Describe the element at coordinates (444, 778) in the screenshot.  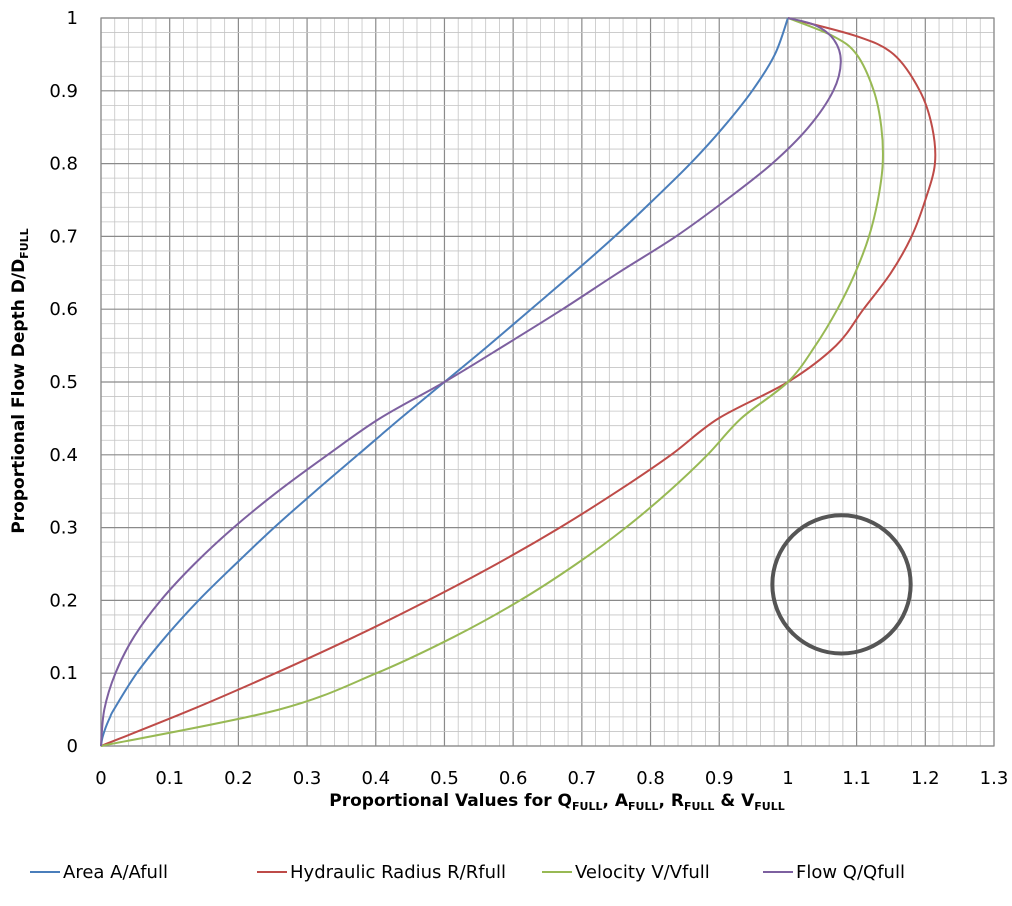
I see `x-tick-label: 0.5` at that location.